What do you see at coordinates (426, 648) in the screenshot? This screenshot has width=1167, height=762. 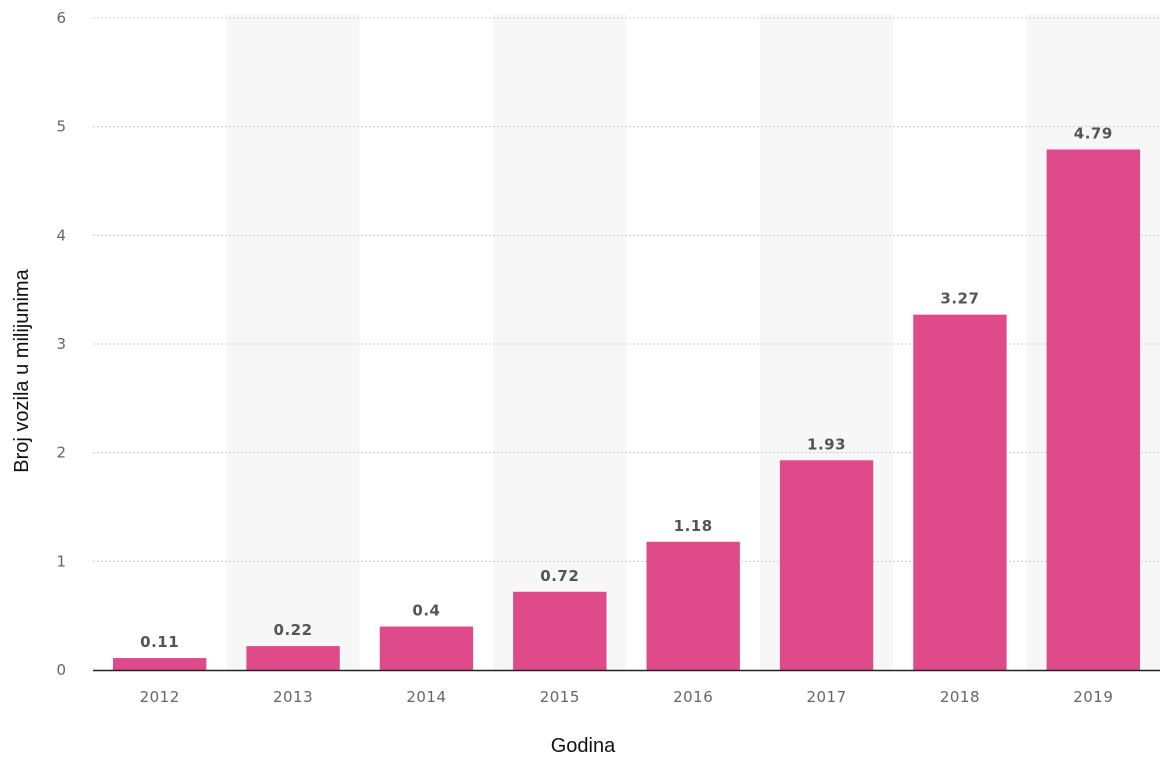 I see `bar-2014` at bounding box center [426, 648].